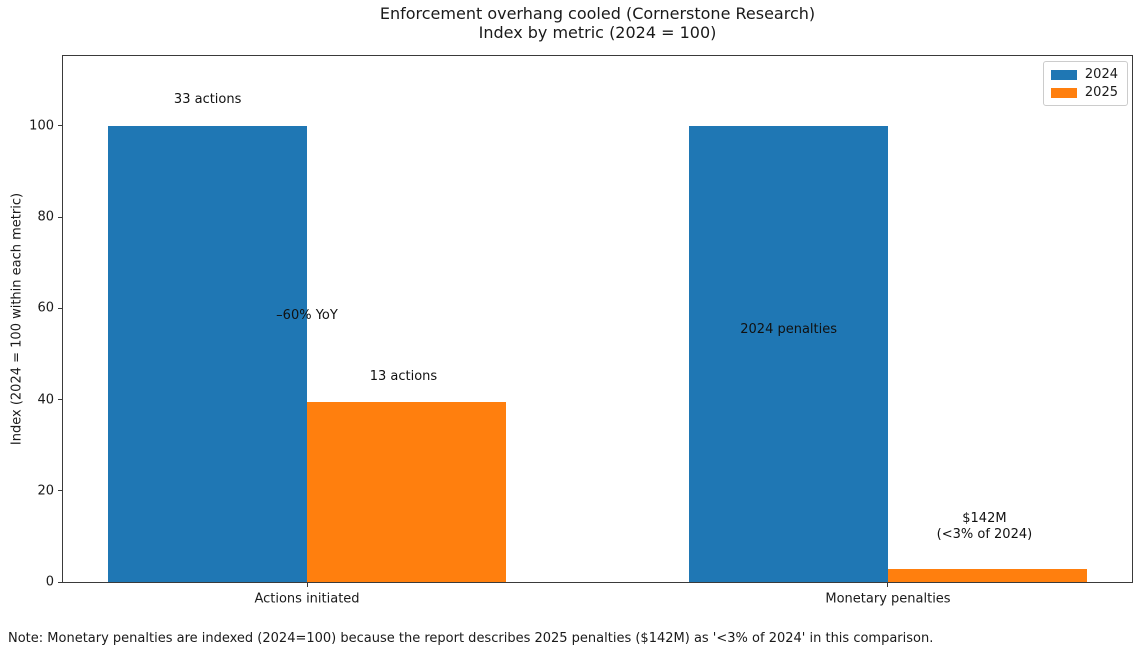  What do you see at coordinates (17, 319) in the screenshot?
I see `y-axis-label: Index (2024 = 100 within each metric)` at bounding box center [17, 319].